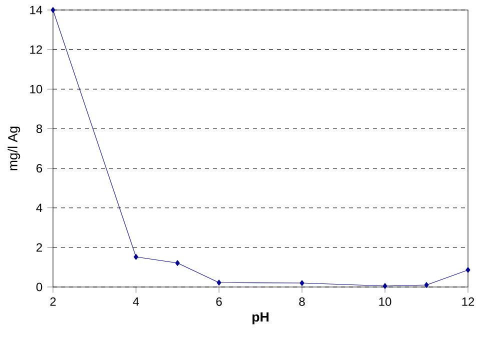  Describe the element at coordinates (302, 301) in the screenshot. I see `x-tick-label: 8` at that location.